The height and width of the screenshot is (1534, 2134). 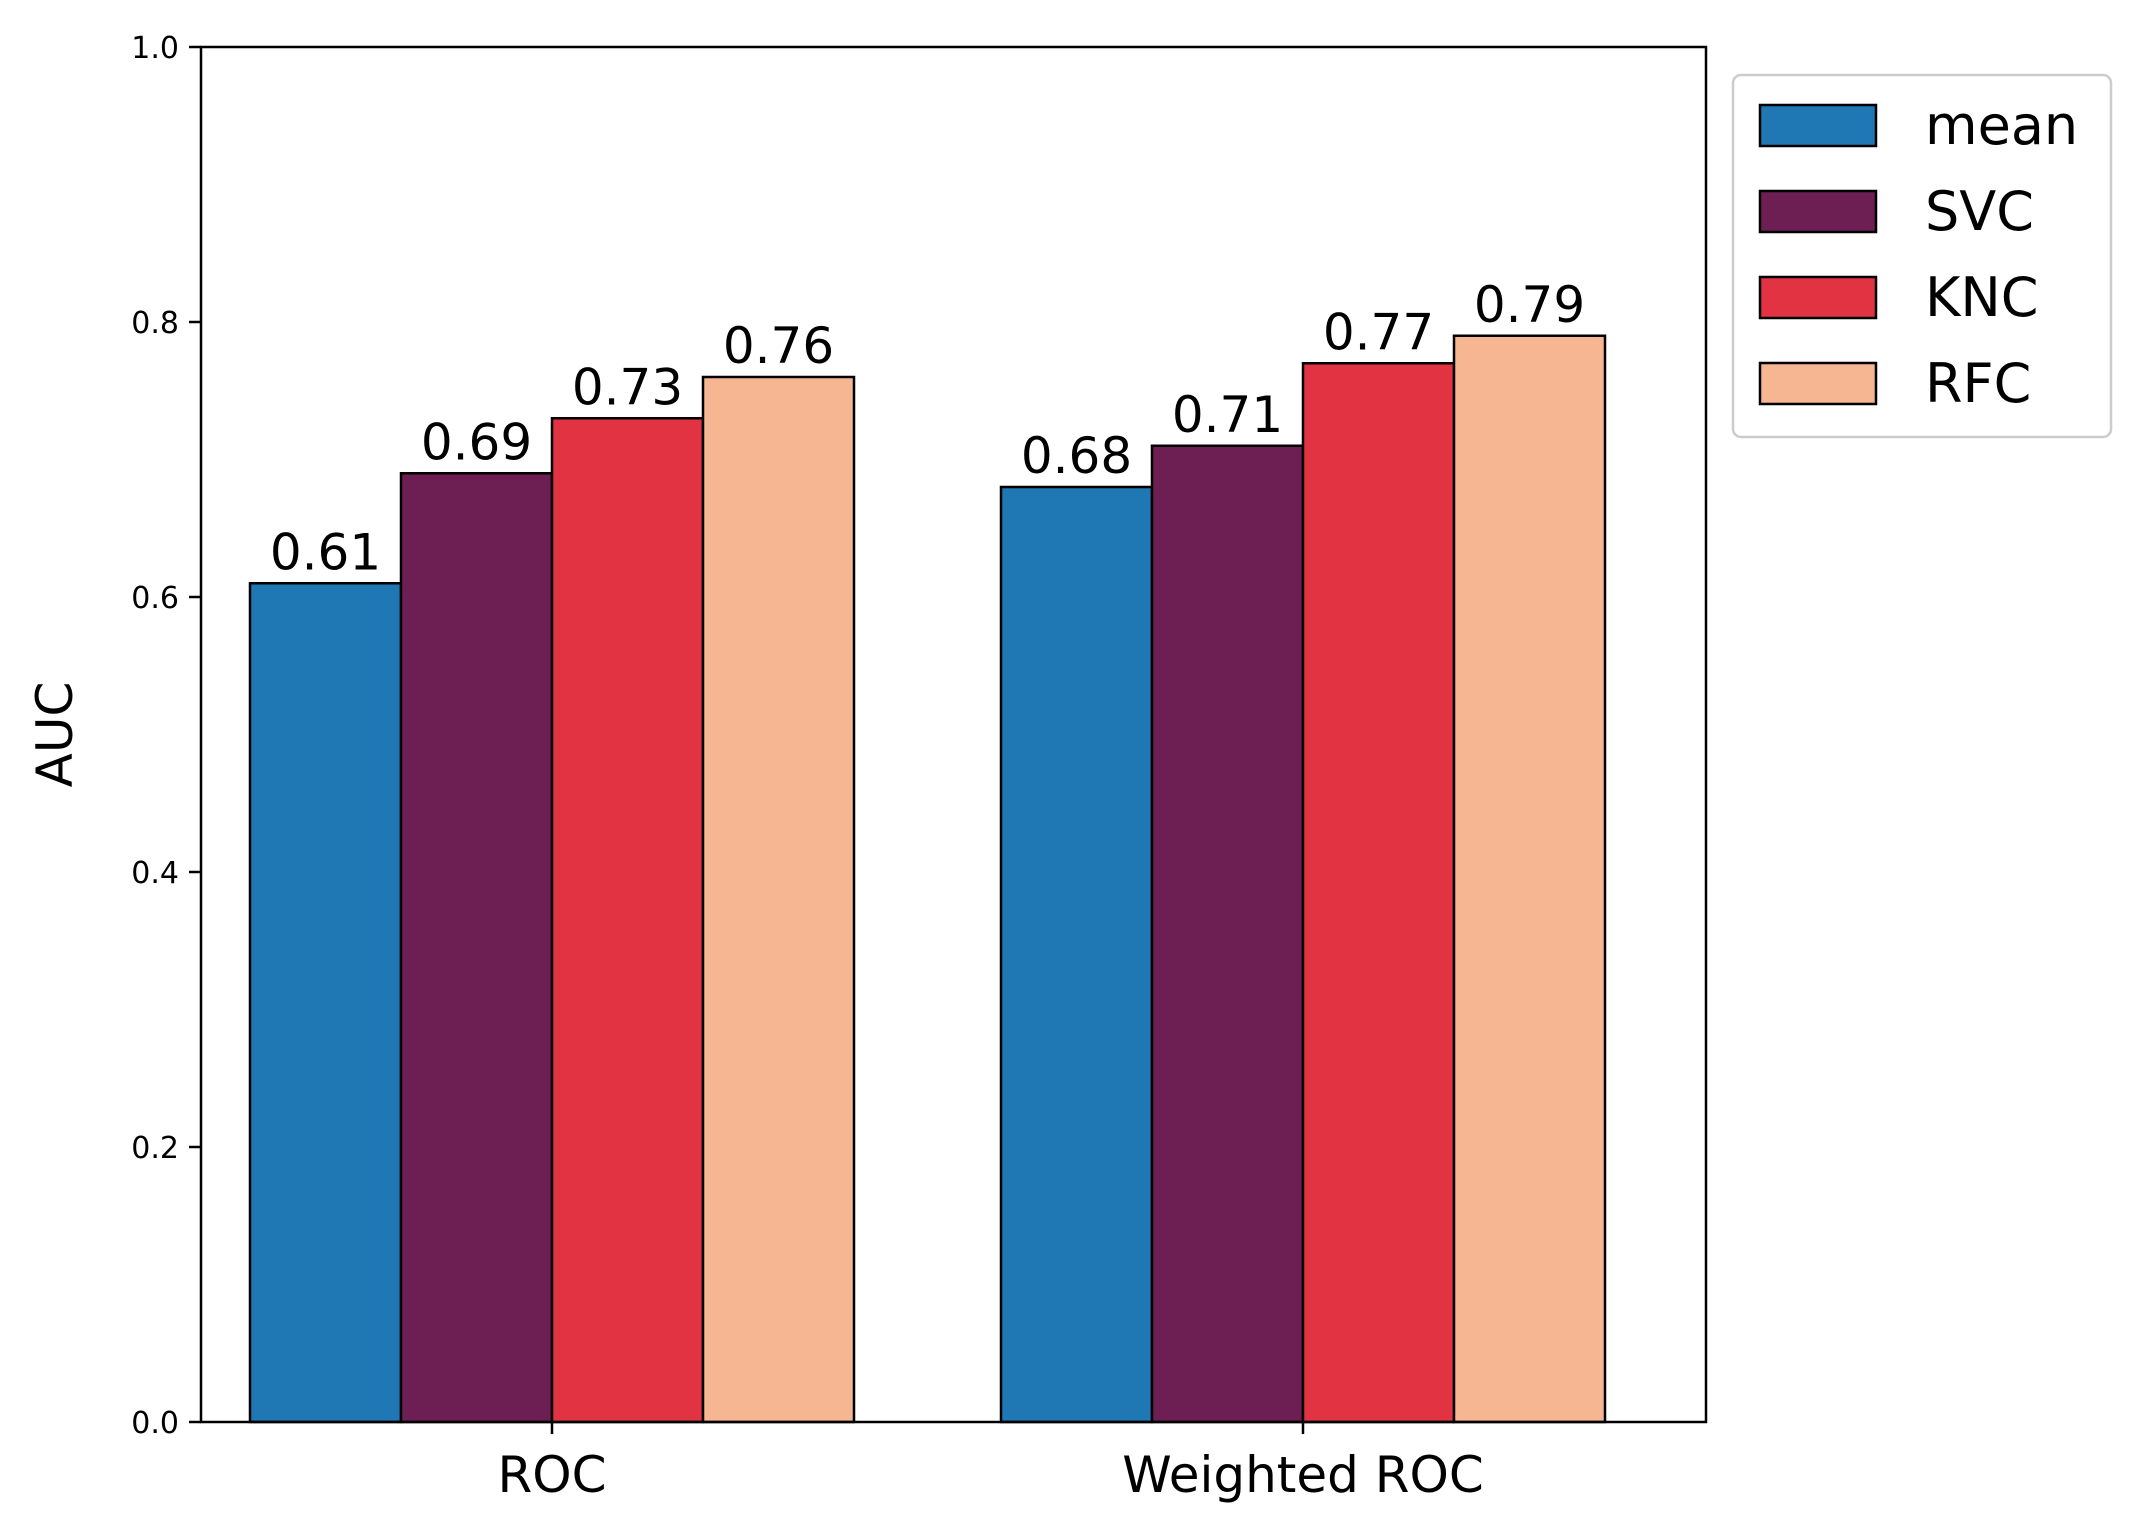 What do you see at coordinates (1818, 211) in the screenshot?
I see `legend-swatch-svc` at bounding box center [1818, 211].